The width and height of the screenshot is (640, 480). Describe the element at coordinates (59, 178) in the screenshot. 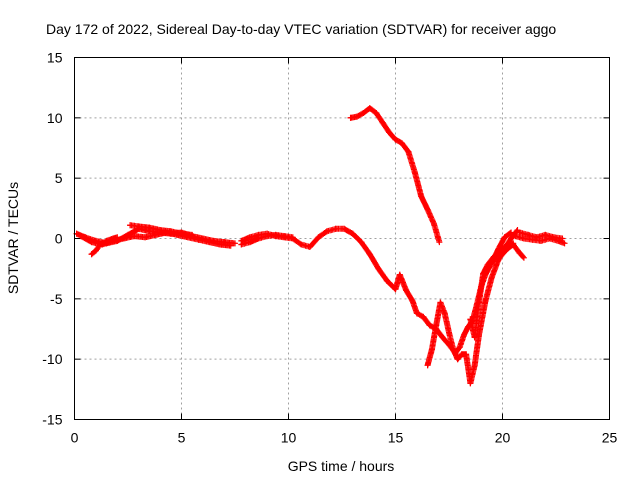

I see `y-tick-label: 5` at that location.